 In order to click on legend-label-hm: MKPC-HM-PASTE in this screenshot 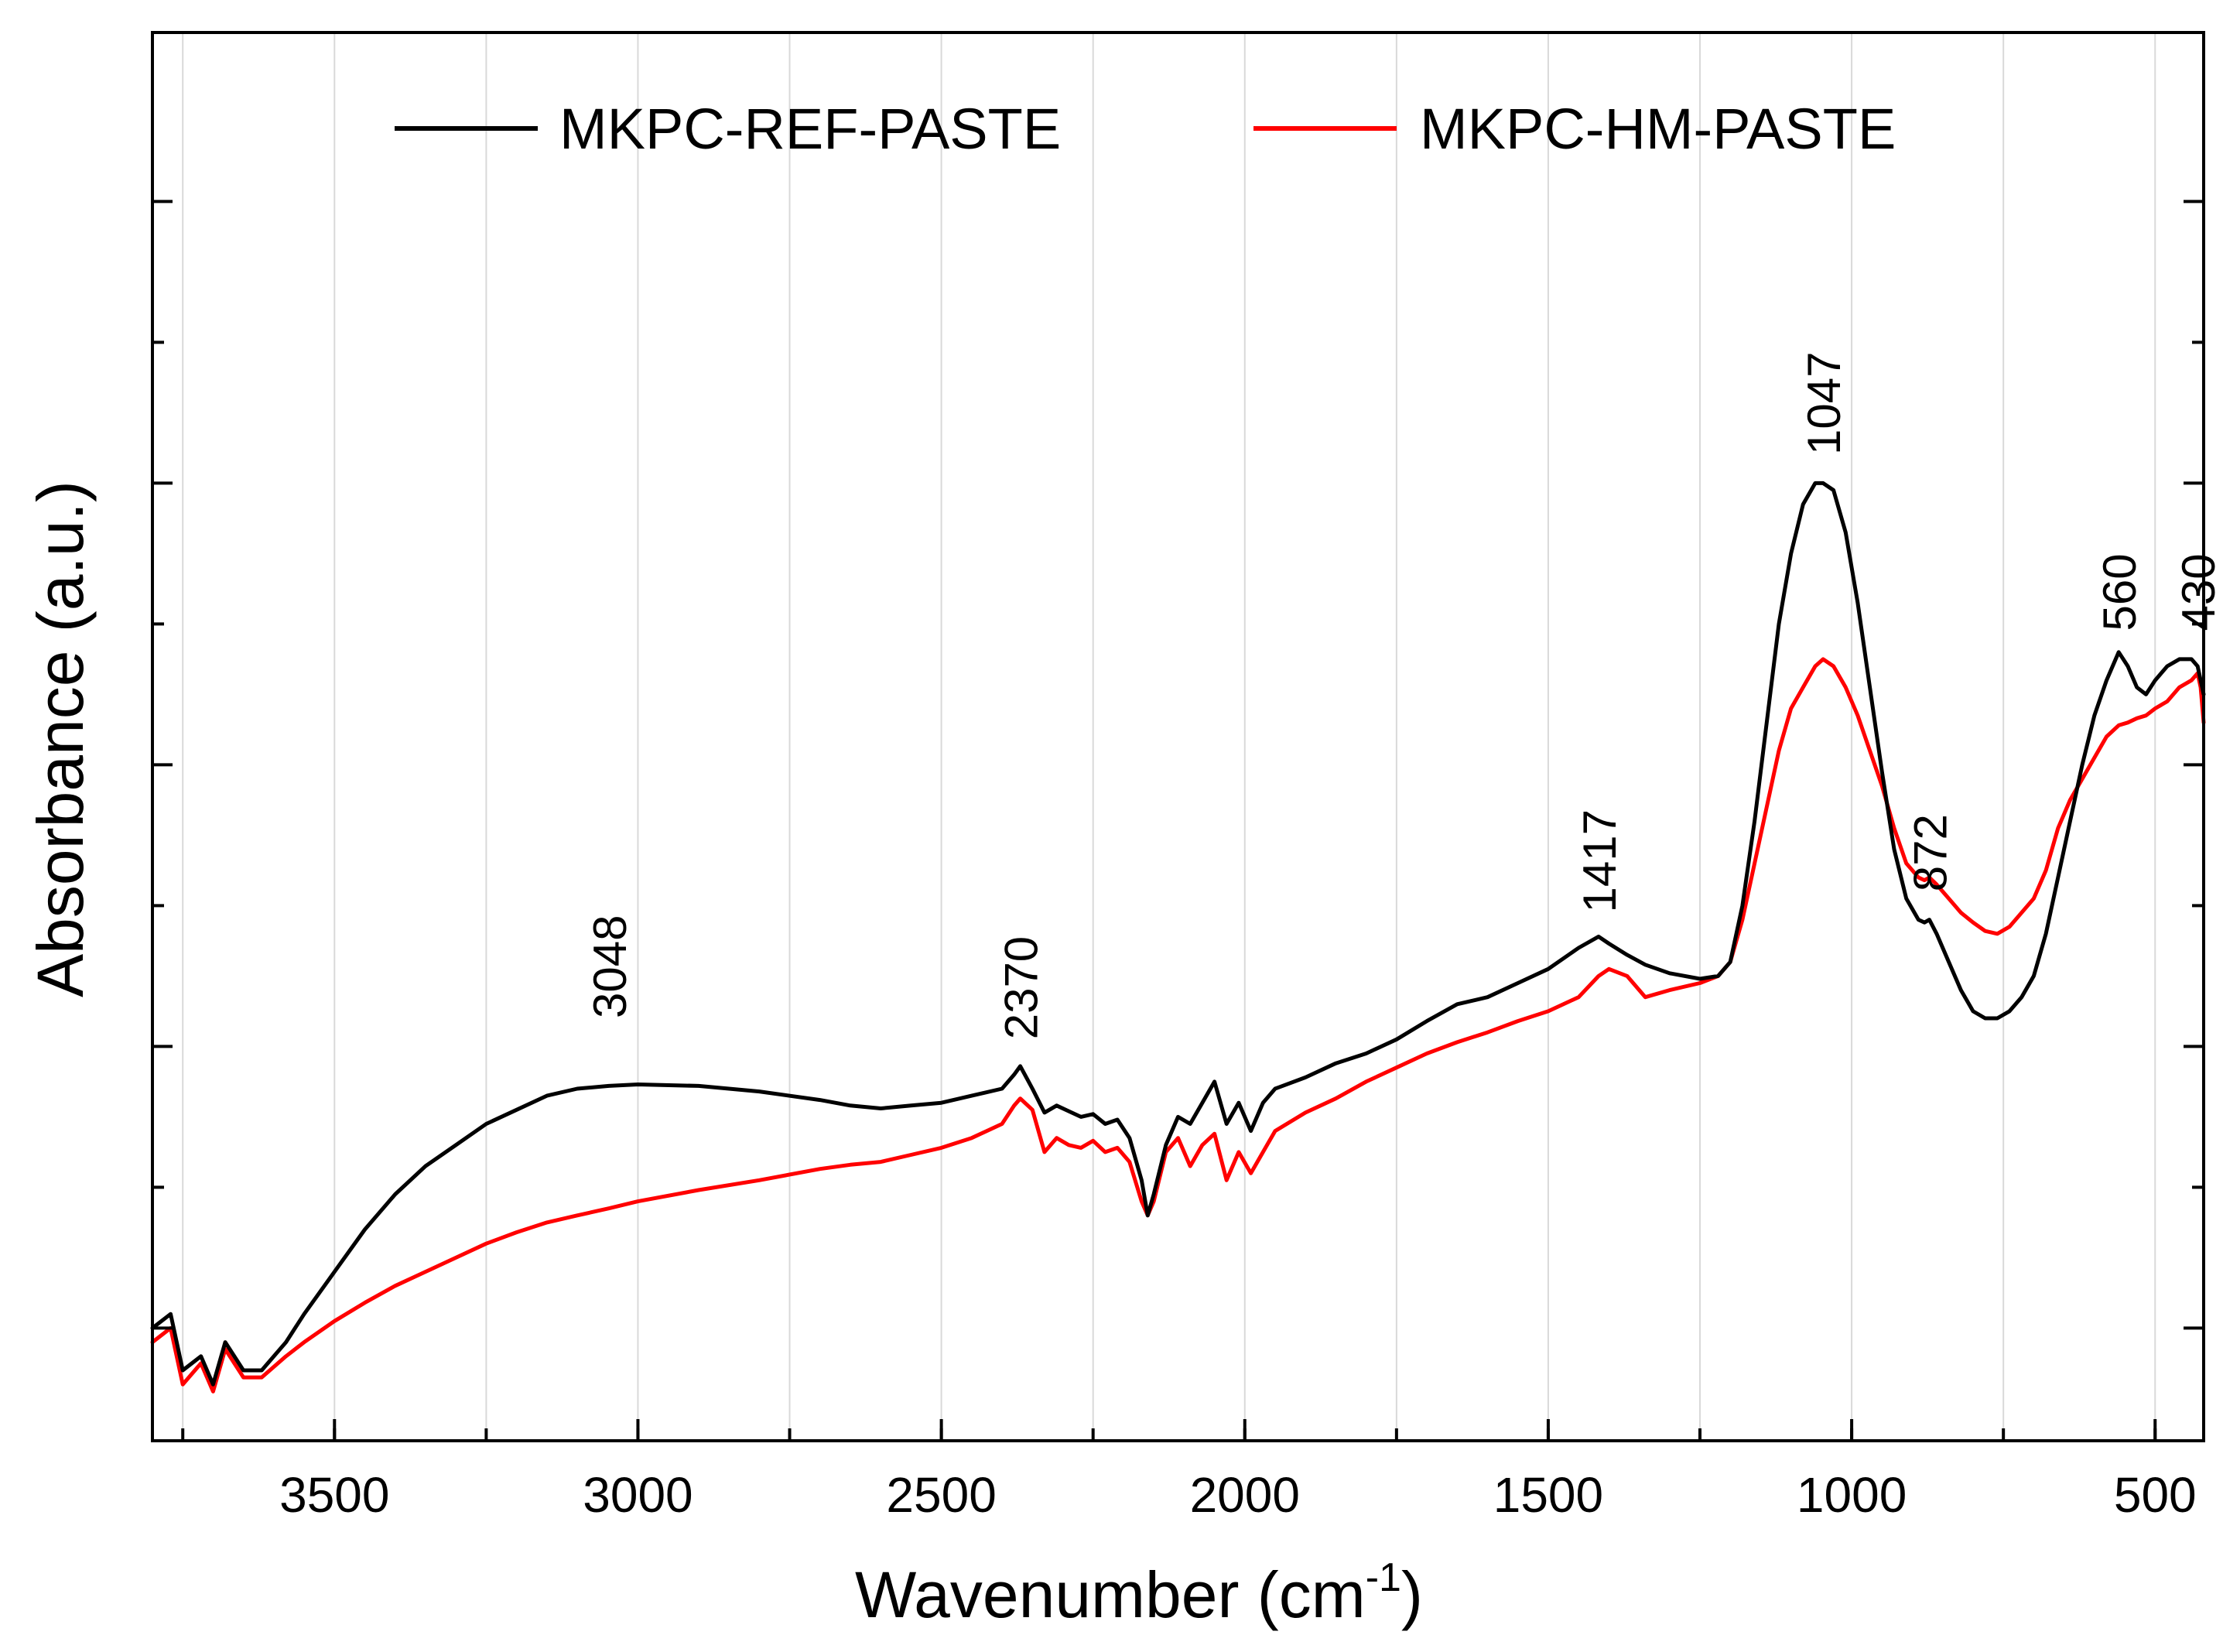, I will do `click(1658, 129)`.